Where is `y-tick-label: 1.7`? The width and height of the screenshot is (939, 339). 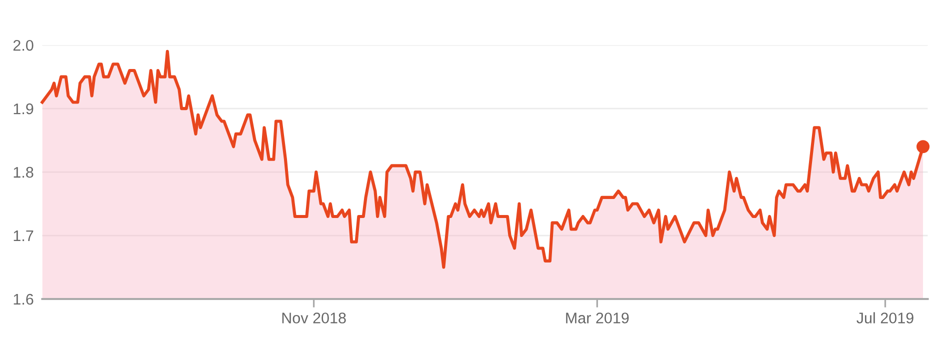 y-tick-label: 1.7 is located at coordinates (24, 236).